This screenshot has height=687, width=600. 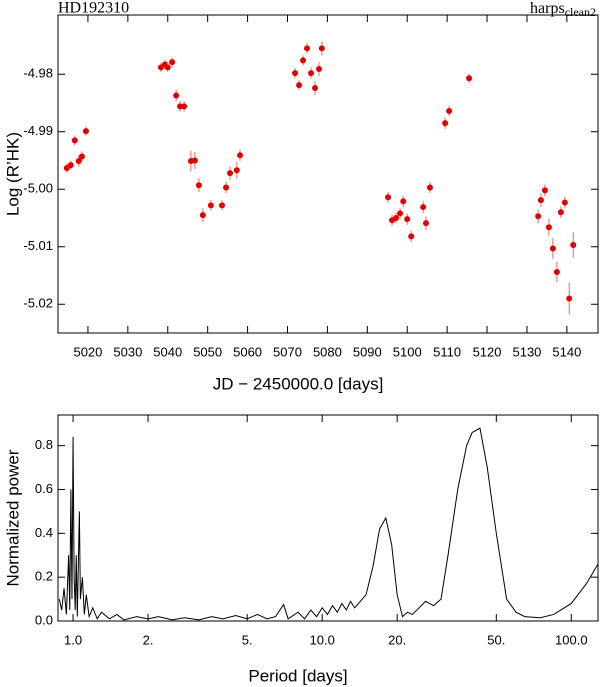 I want to click on x-axis-label: Period [days], so click(x=297, y=675).